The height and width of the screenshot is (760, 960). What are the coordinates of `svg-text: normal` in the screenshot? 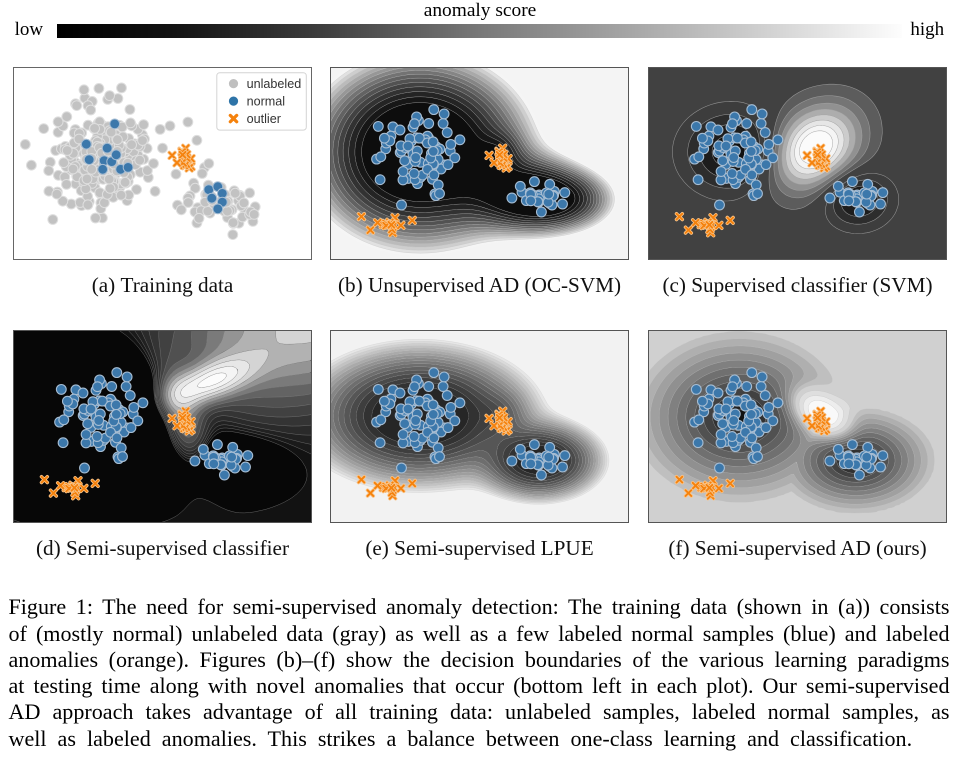 It's located at (266, 102).